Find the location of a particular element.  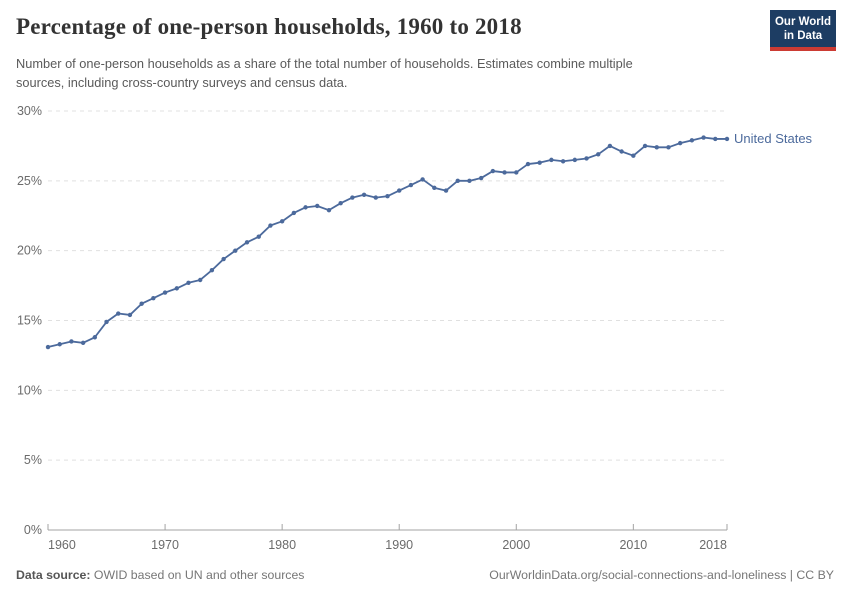

y-axis-tick-label: 15% is located at coordinates (29, 321).